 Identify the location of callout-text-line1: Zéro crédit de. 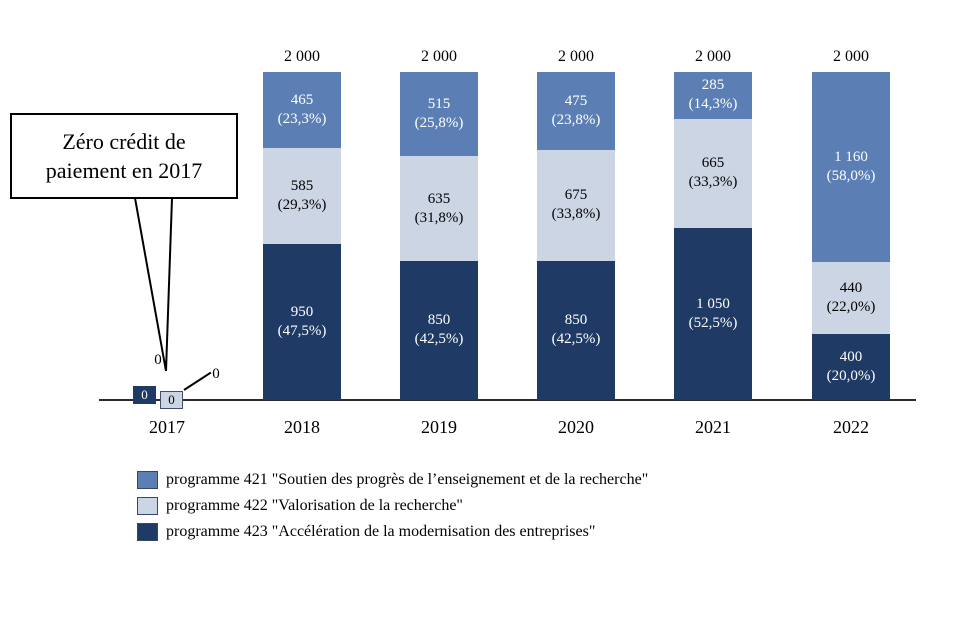
(124, 141).